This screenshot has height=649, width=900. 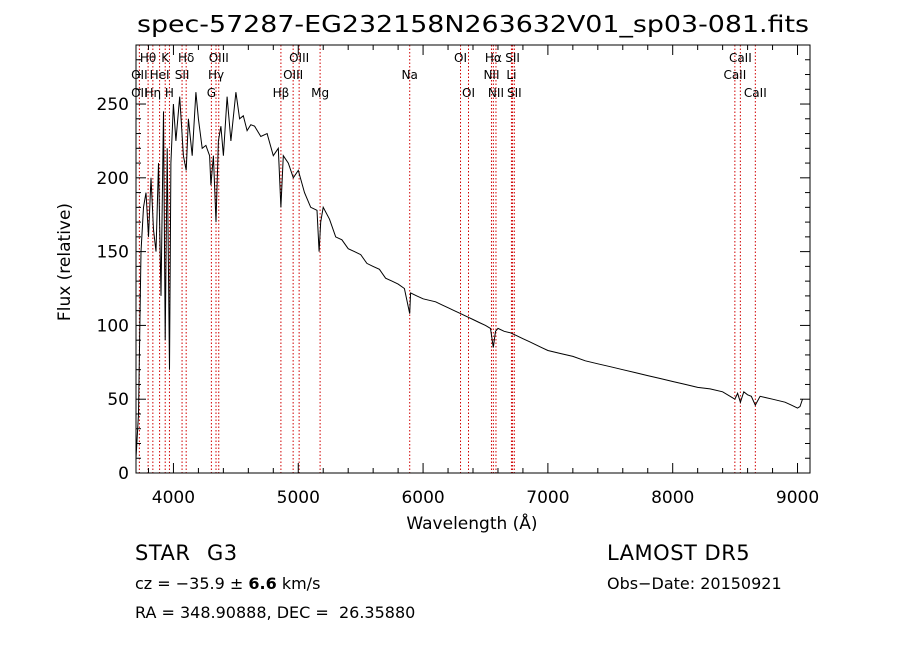 I want to click on object-subclass: G3, so click(x=222, y=553).